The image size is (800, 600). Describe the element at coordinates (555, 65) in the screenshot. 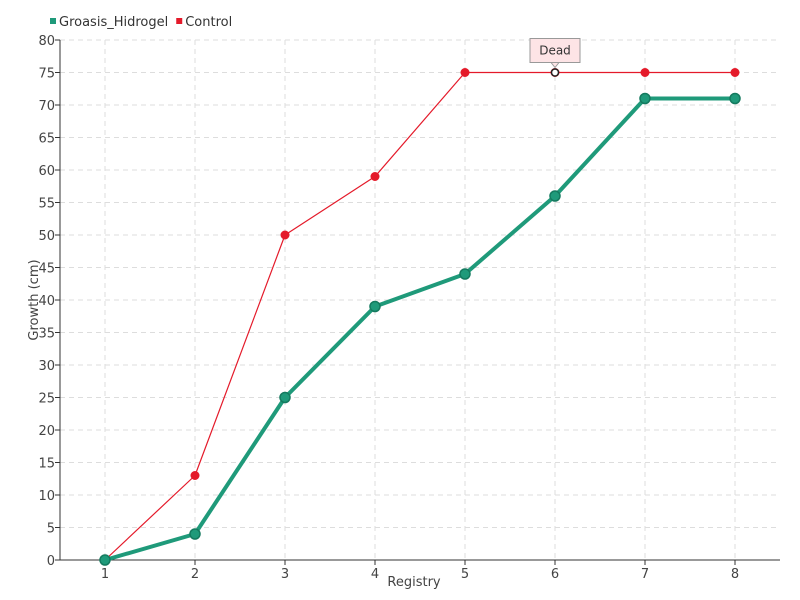

I see `annotation-pointer` at that location.